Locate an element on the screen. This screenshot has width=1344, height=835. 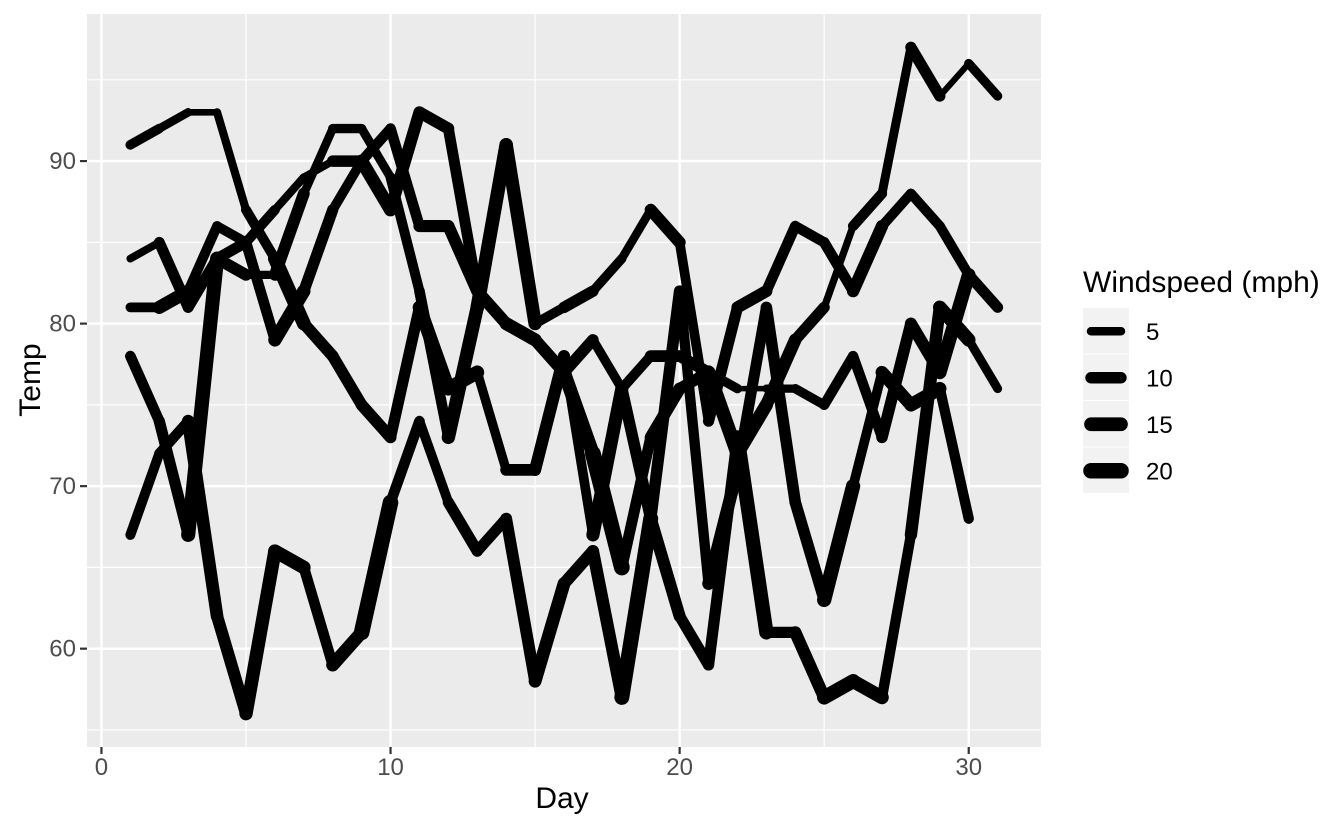
legend-keys: 5 10 15 20 is located at coordinates (1128, 400).